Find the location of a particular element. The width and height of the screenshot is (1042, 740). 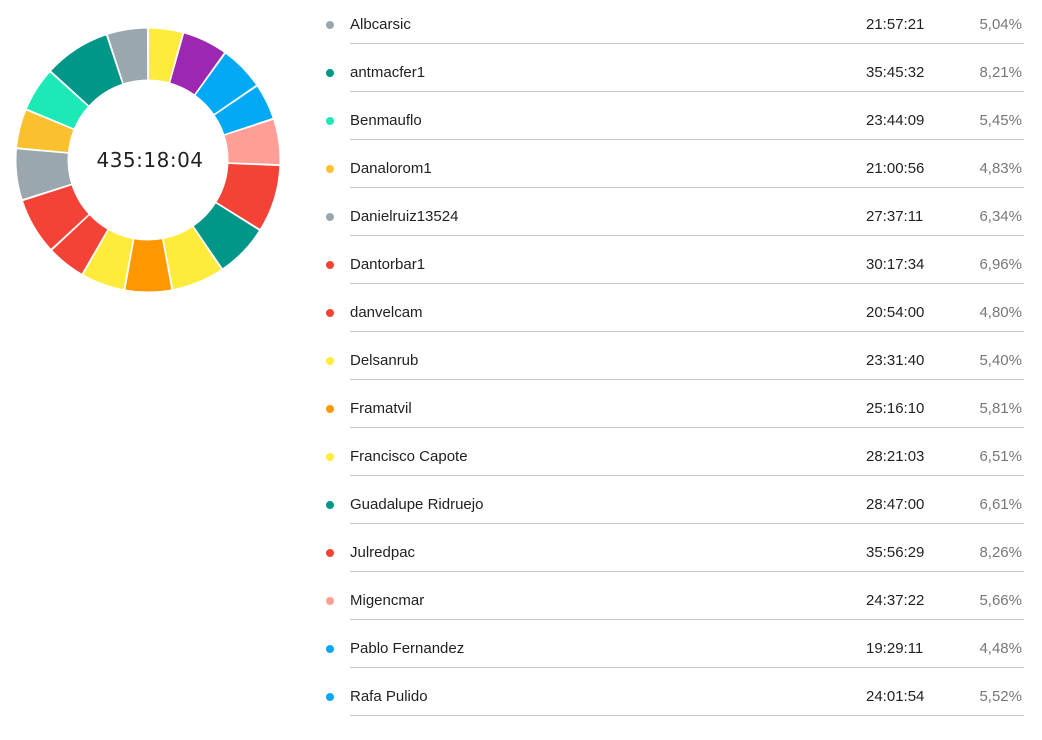

legend-row: Pablo Fernandez 19:29:11 4,48% is located at coordinates (672, 648).